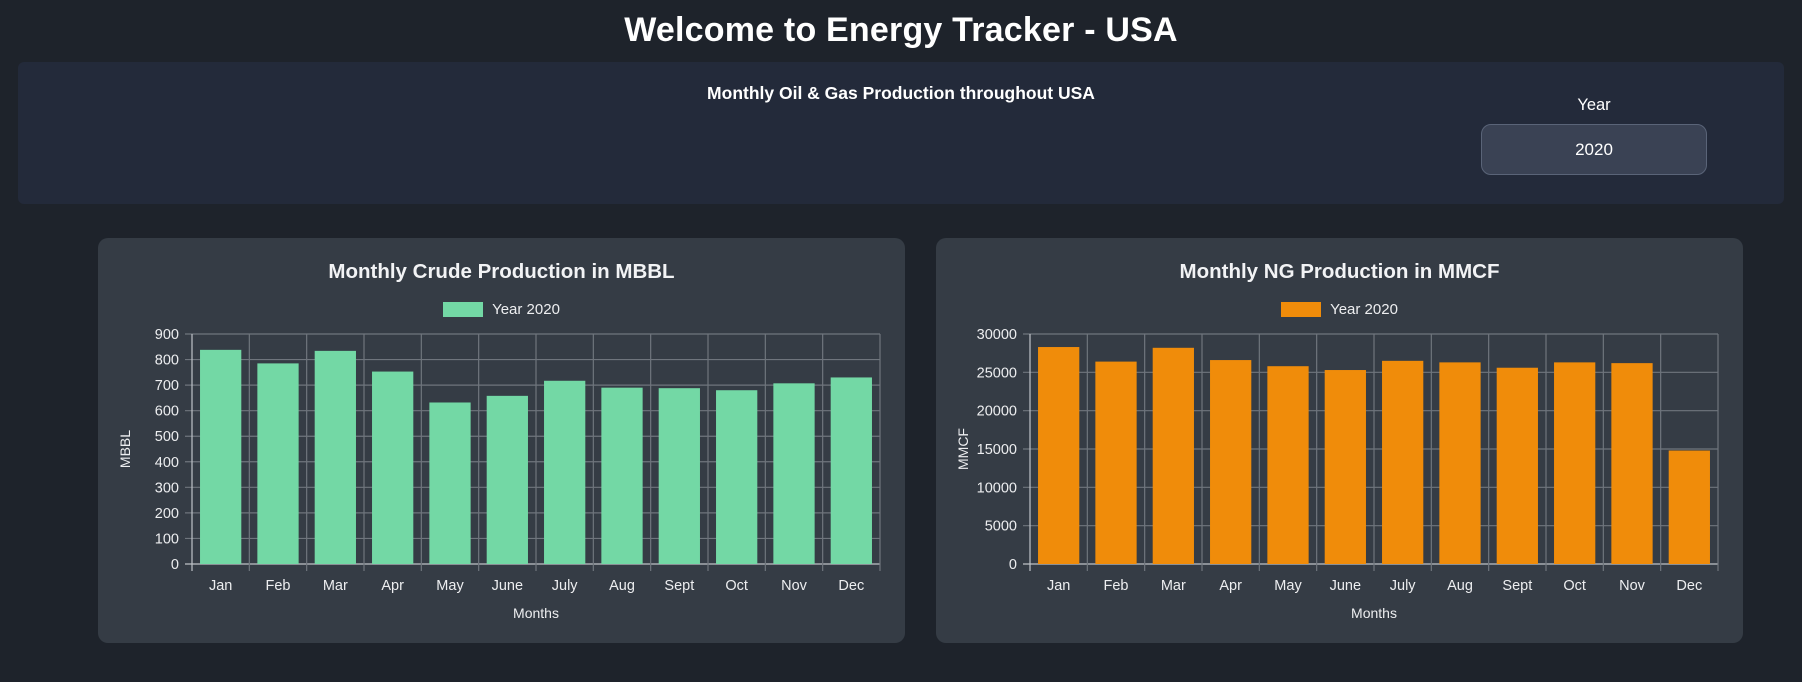 Image resolution: width=1802 pixels, height=682 pixels. I want to click on svg-text: 10000, so click(996, 488).